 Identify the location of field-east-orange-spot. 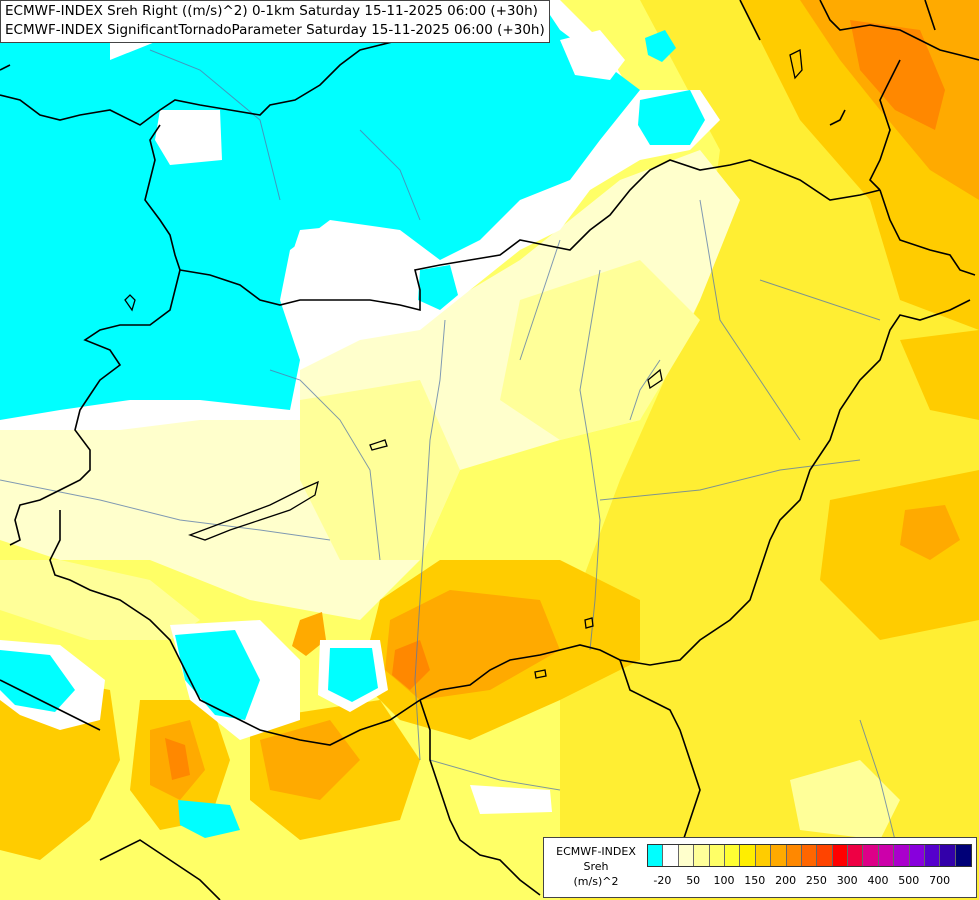
(930, 532).